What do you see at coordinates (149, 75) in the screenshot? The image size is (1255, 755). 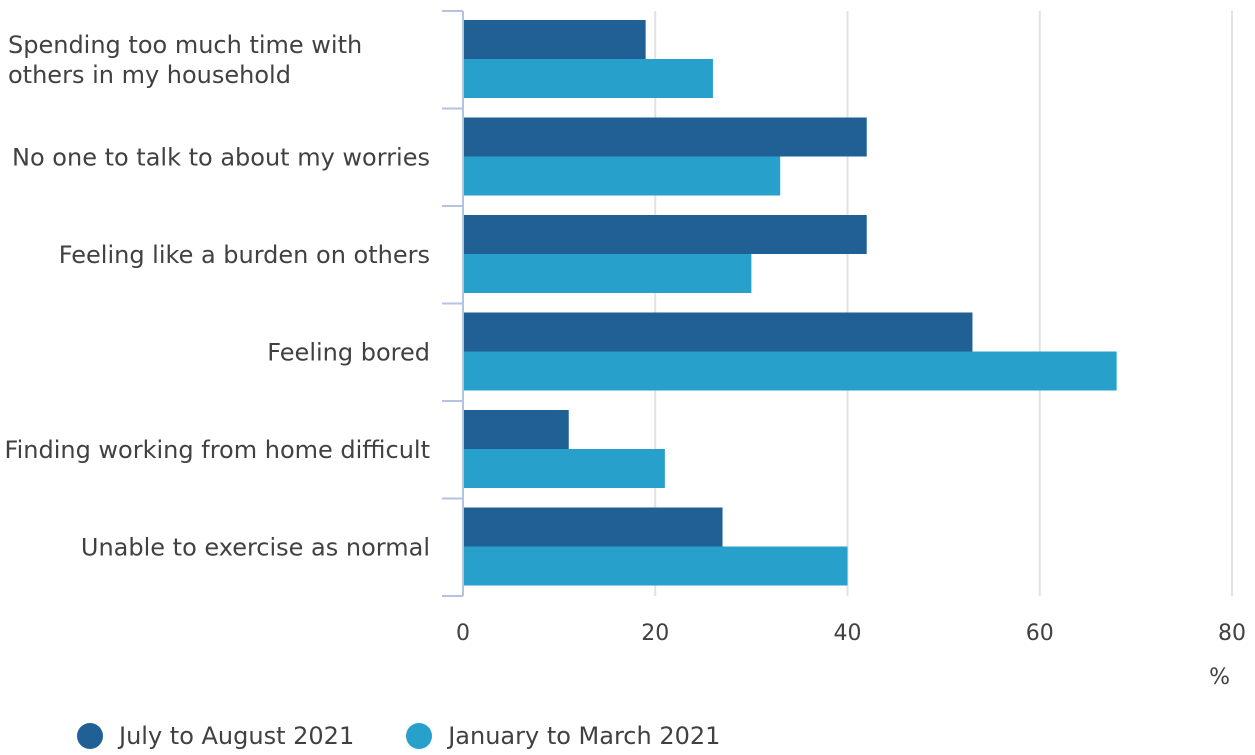 I see `category-label: others in my household` at bounding box center [149, 75].